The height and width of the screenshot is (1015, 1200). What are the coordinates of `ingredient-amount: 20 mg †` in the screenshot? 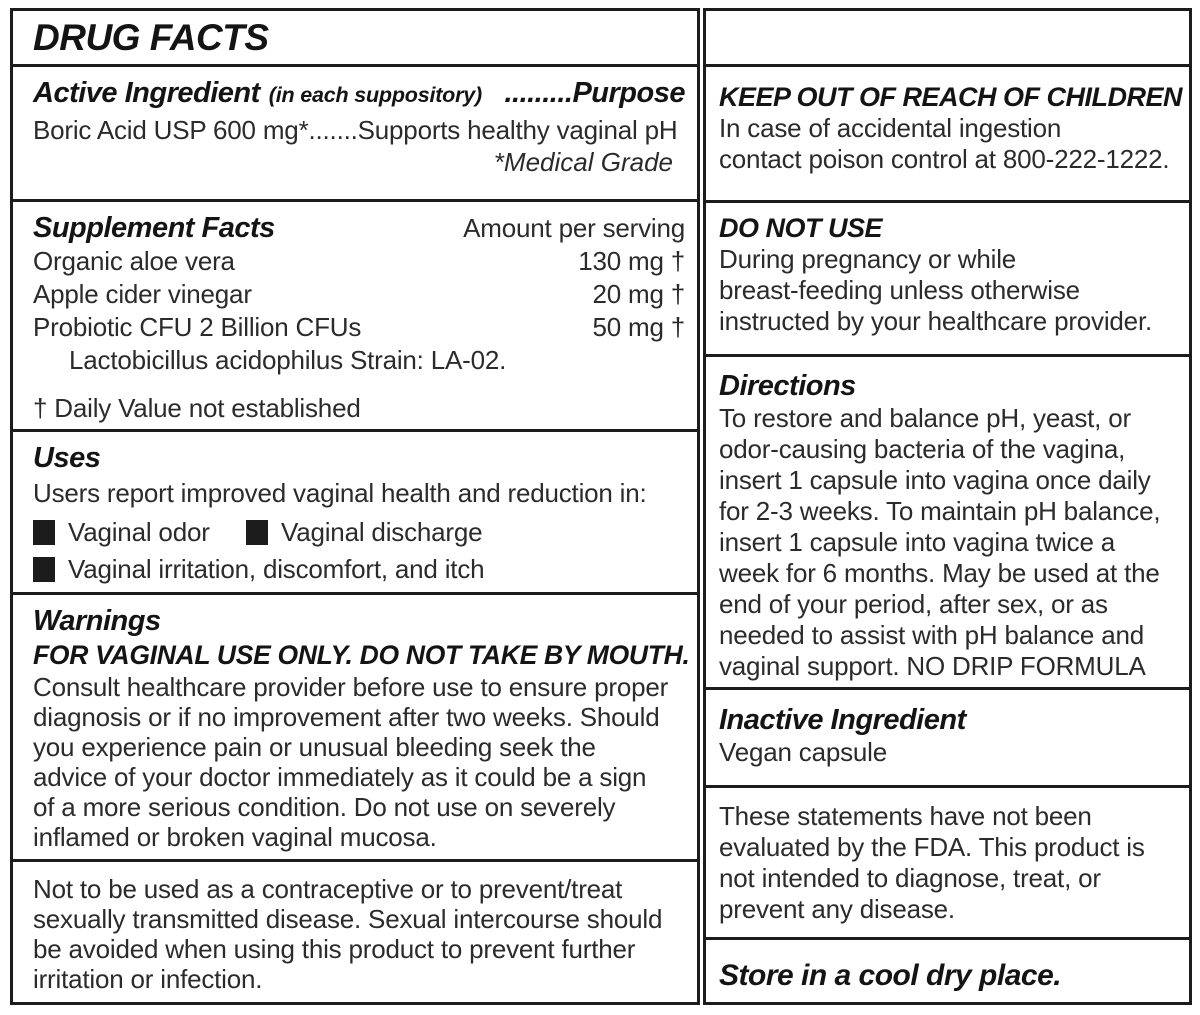 It's located at (638, 294).